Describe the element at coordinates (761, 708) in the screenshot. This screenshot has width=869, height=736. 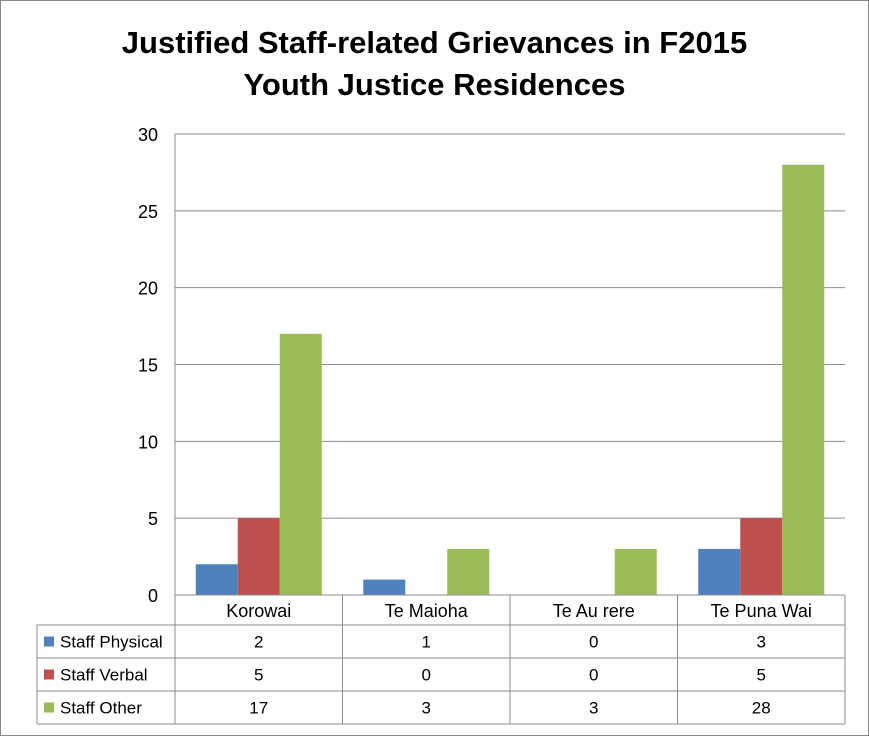
I see `table-value: 28` at that location.